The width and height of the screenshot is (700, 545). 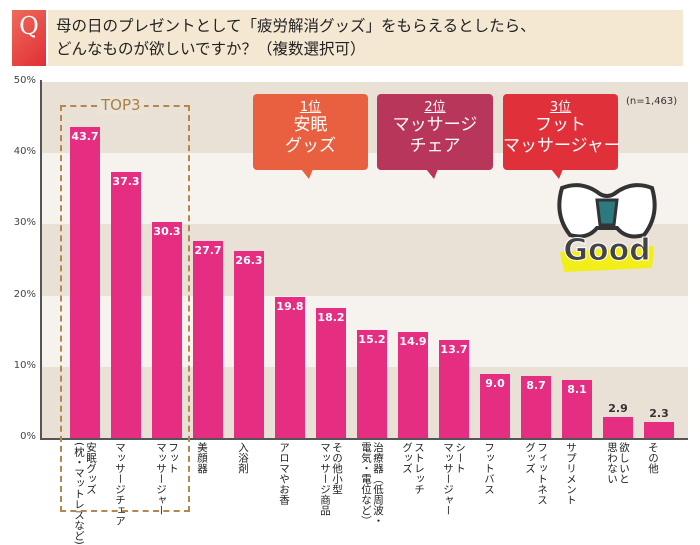 What do you see at coordinates (24, 294) in the screenshot?
I see `y-tick-label: 20%` at bounding box center [24, 294].